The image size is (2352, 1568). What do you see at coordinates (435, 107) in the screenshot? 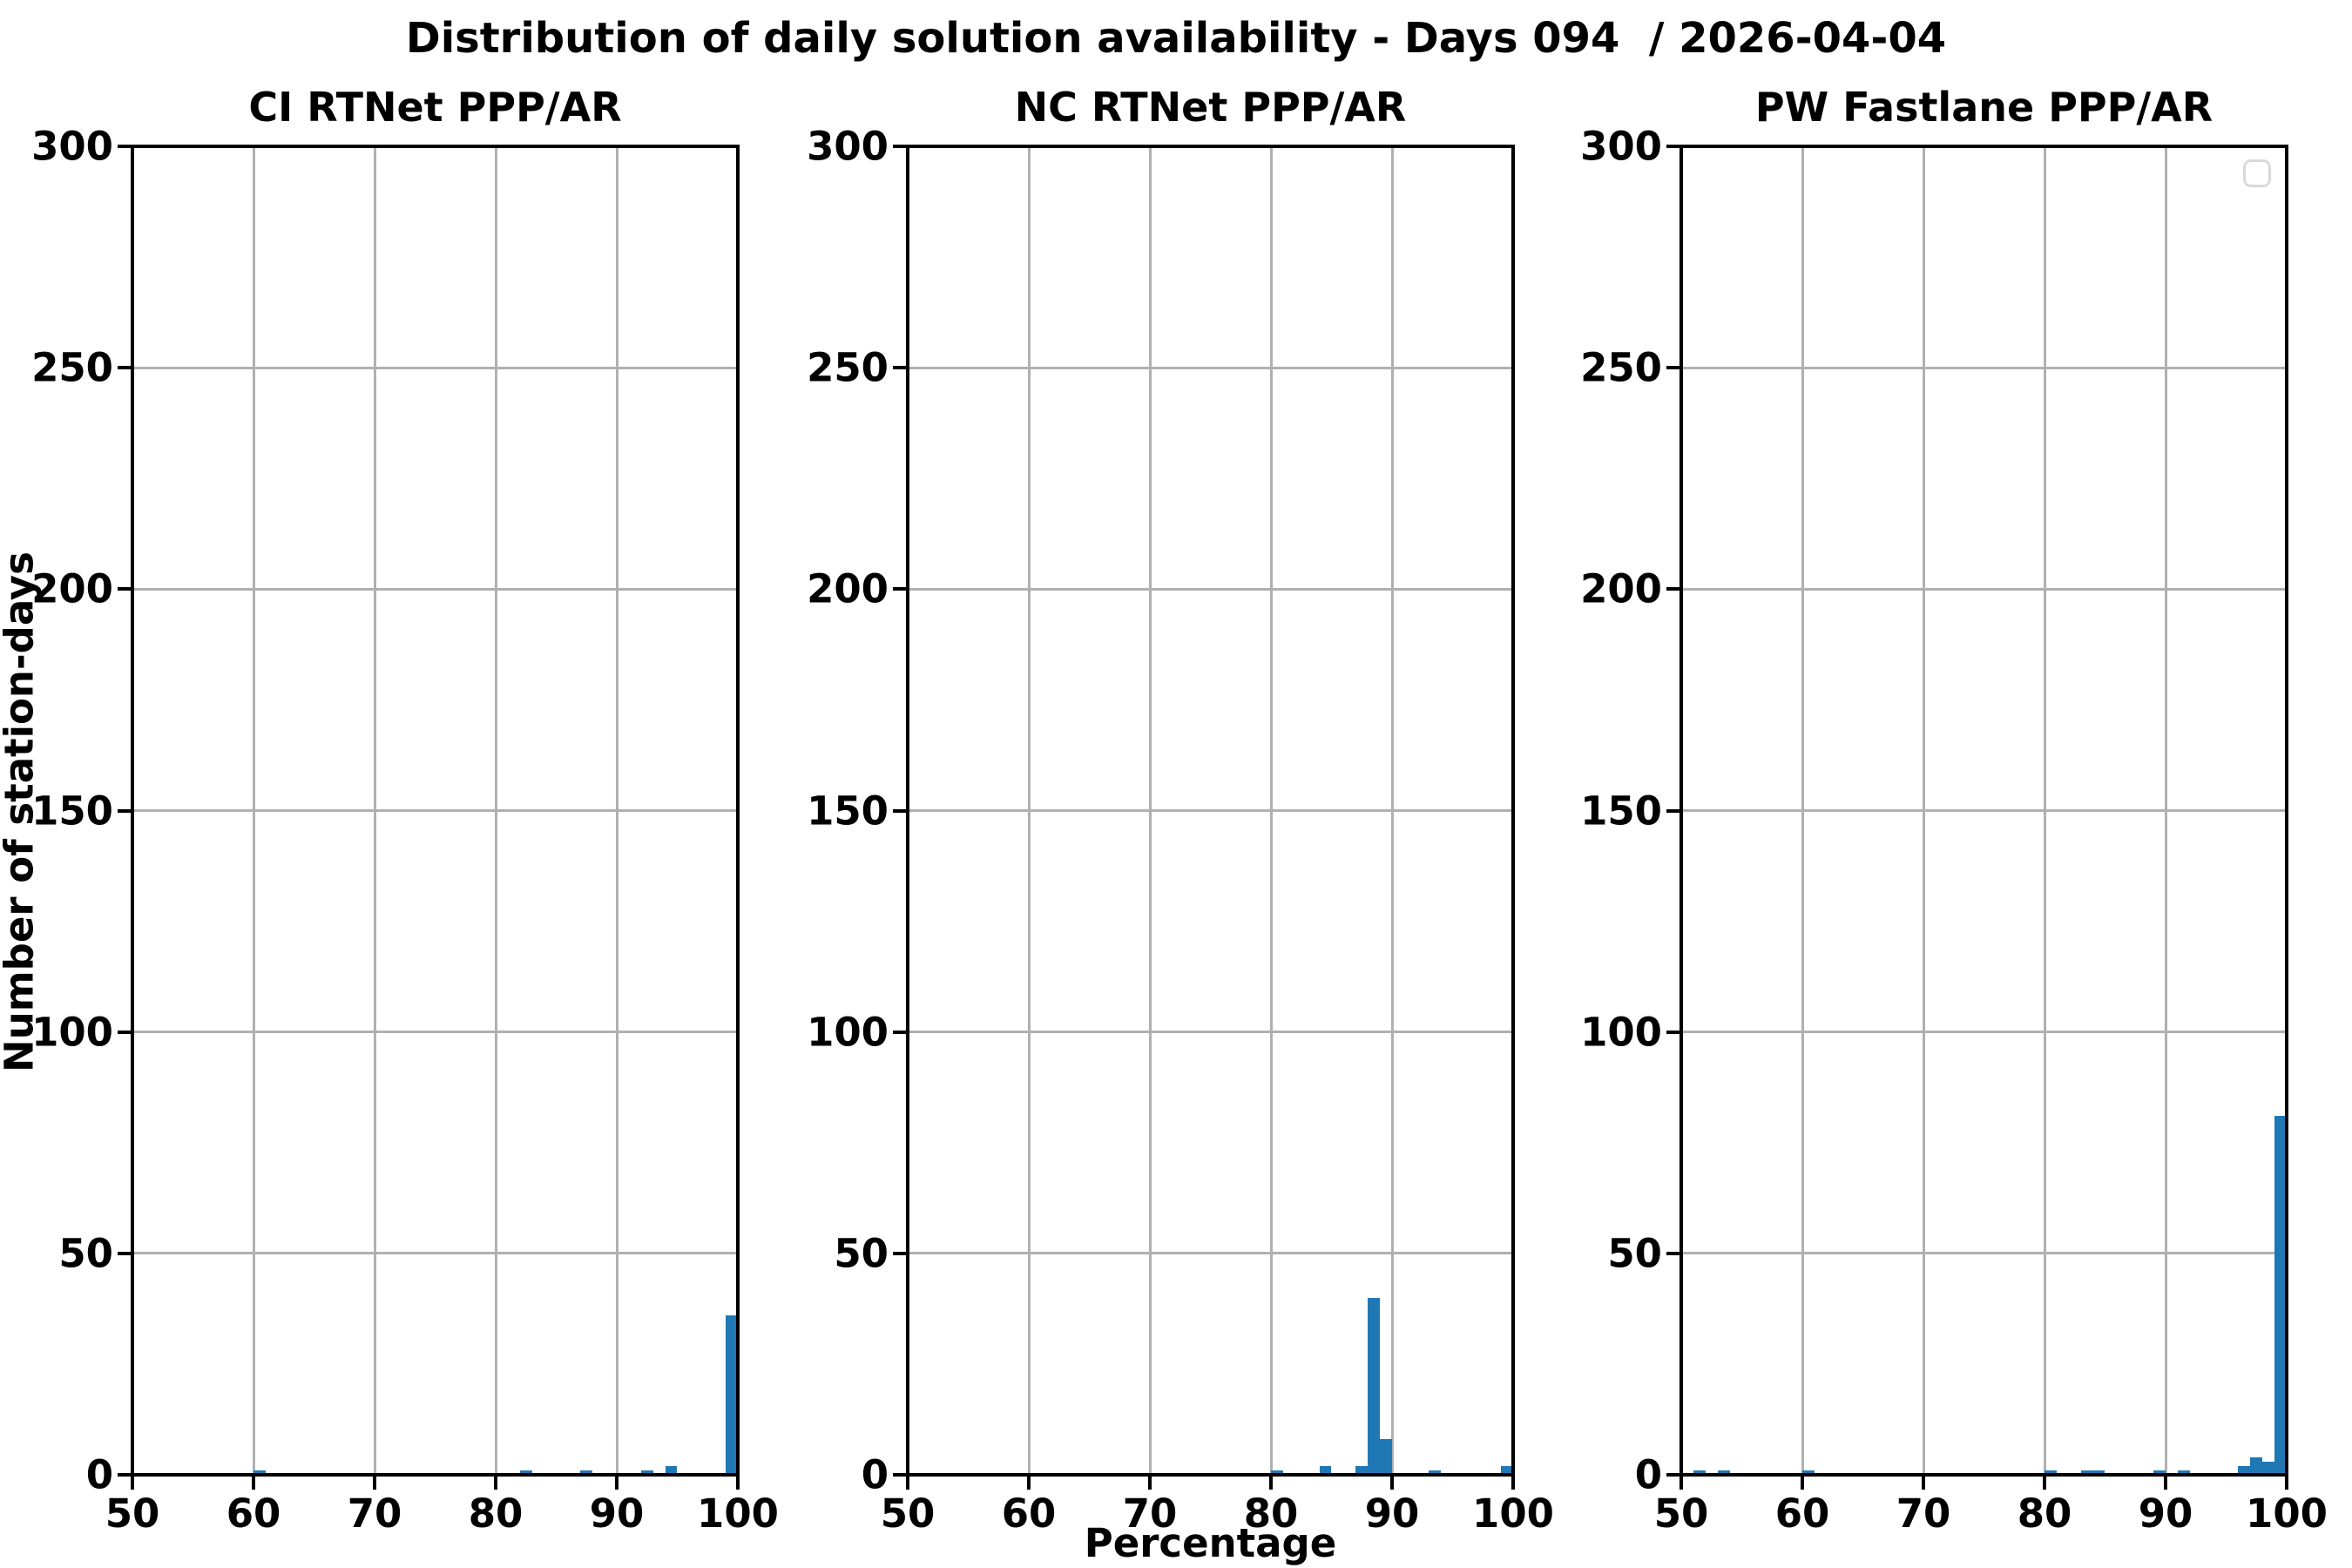
I see `panel-title: CI RTNet PPP/AR` at bounding box center [435, 107].